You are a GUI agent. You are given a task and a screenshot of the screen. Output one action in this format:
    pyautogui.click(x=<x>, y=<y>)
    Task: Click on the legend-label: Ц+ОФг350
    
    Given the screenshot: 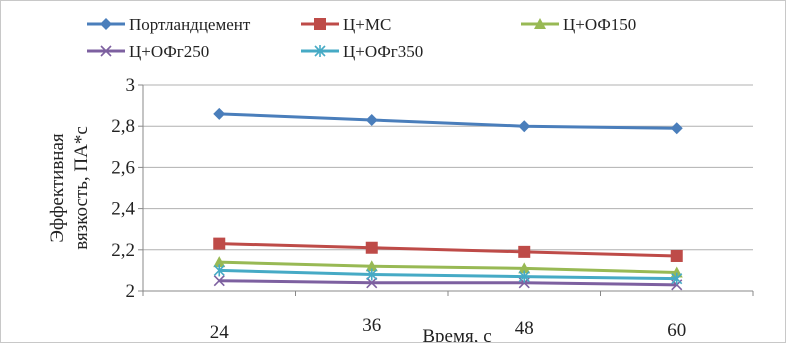 What is the action you would take?
    pyautogui.click(x=383, y=51)
    